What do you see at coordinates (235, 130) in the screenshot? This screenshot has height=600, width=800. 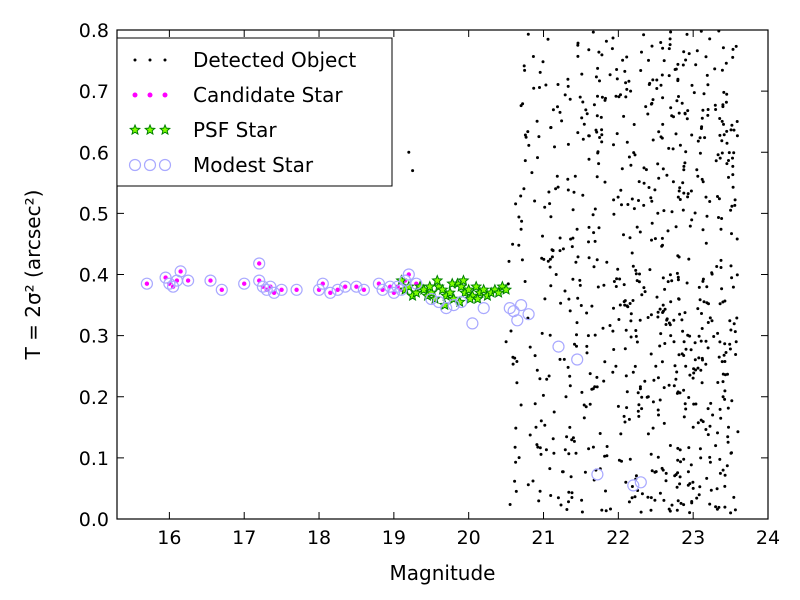 I see `legend-label: PSF Star` at bounding box center [235, 130].